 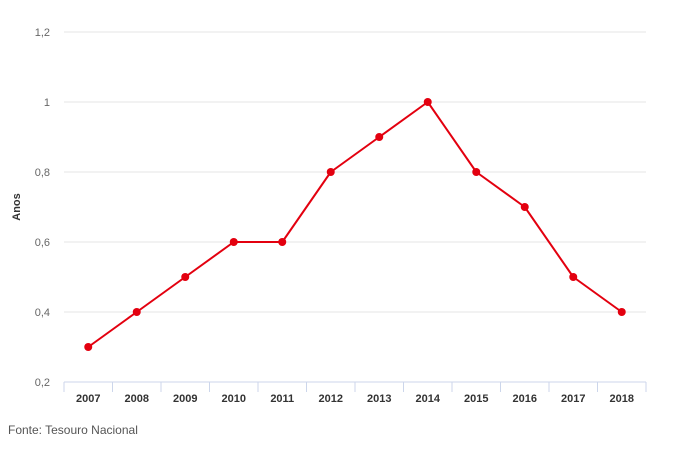 What do you see at coordinates (428, 399) in the screenshot?
I see `x-tick-label: 2014` at bounding box center [428, 399].